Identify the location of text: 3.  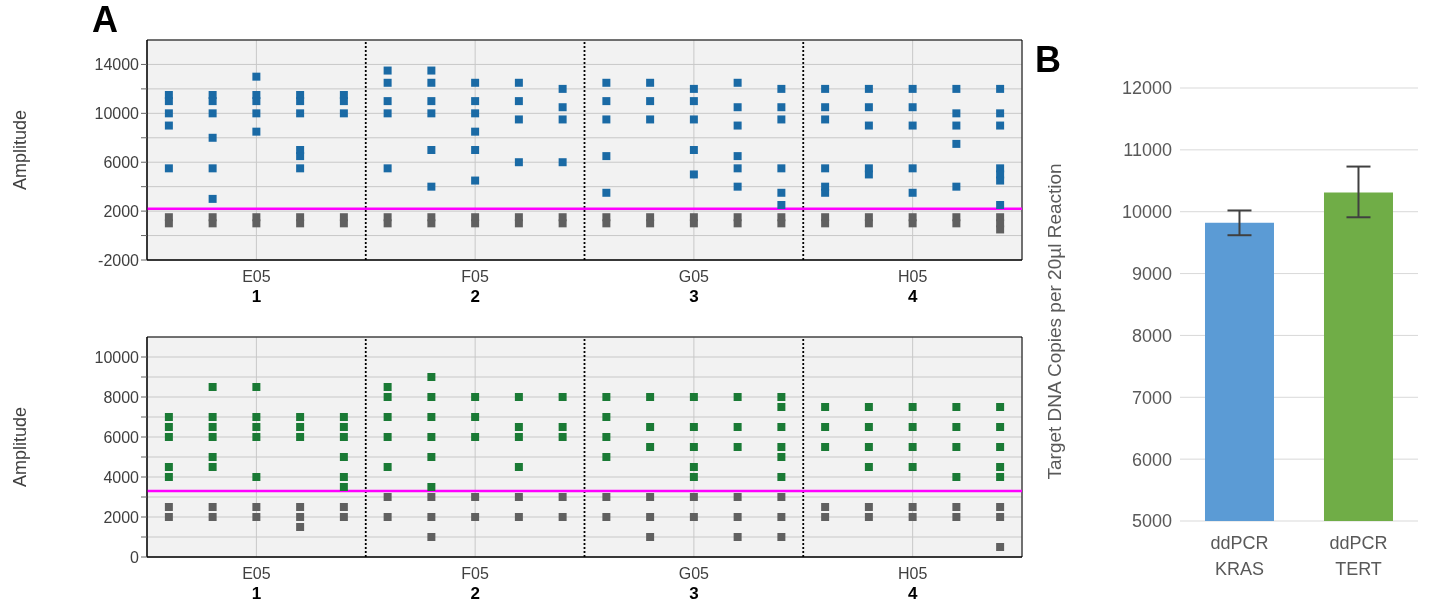
(694, 593).